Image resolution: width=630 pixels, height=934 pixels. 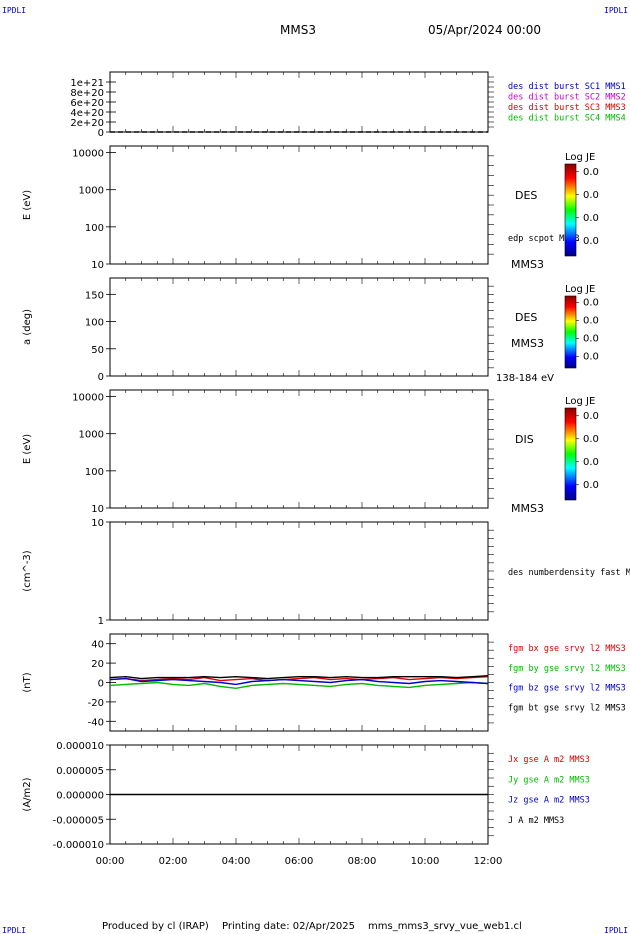 I want to click on corner-label-bottom-right: IPDLI, so click(x=616, y=930).